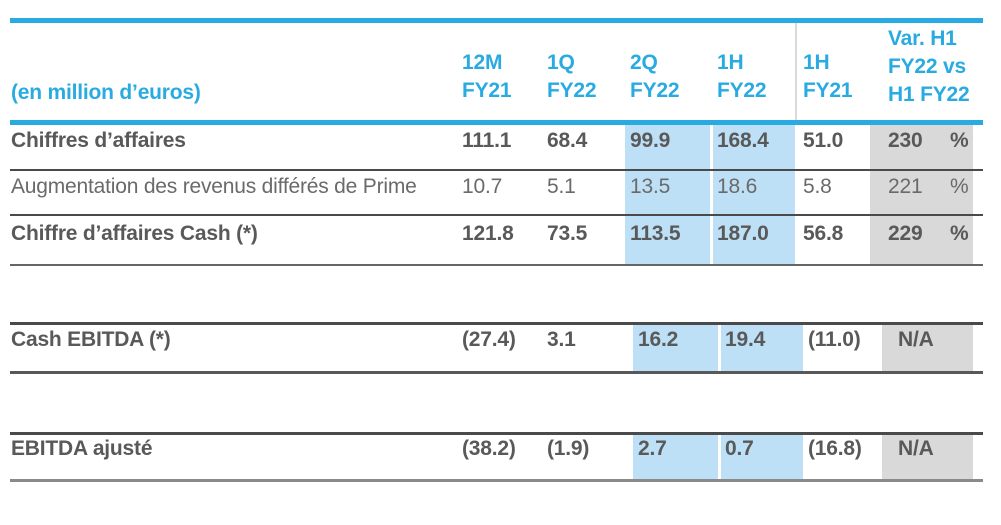  I want to click on cell-value: 16.2, so click(658, 339).